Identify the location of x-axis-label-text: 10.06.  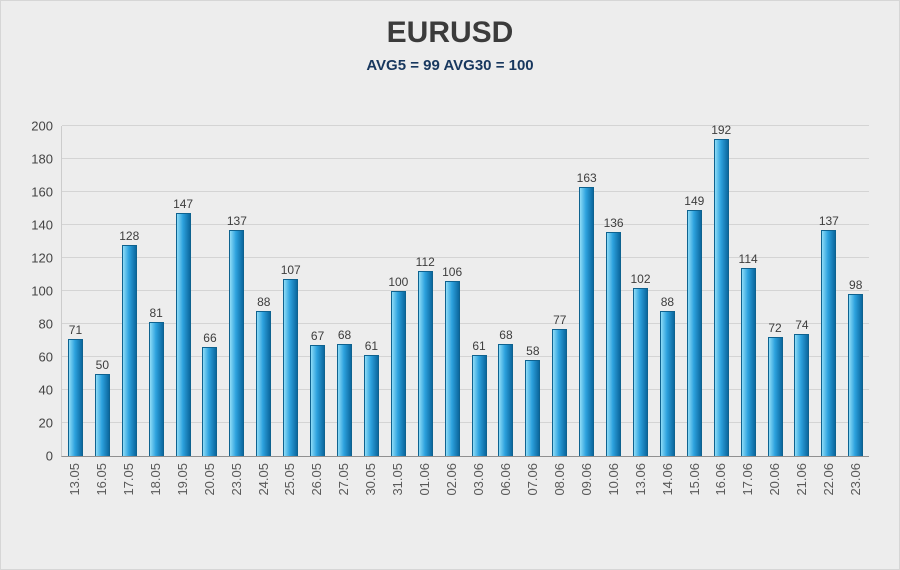
(613, 479).